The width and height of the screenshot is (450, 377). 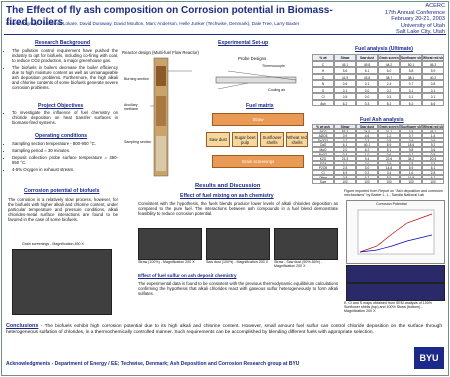 What do you see at coordinates (345, 149) in the screenshot?
I see `table-cell: 2.0` at bounding box center [345, 149].